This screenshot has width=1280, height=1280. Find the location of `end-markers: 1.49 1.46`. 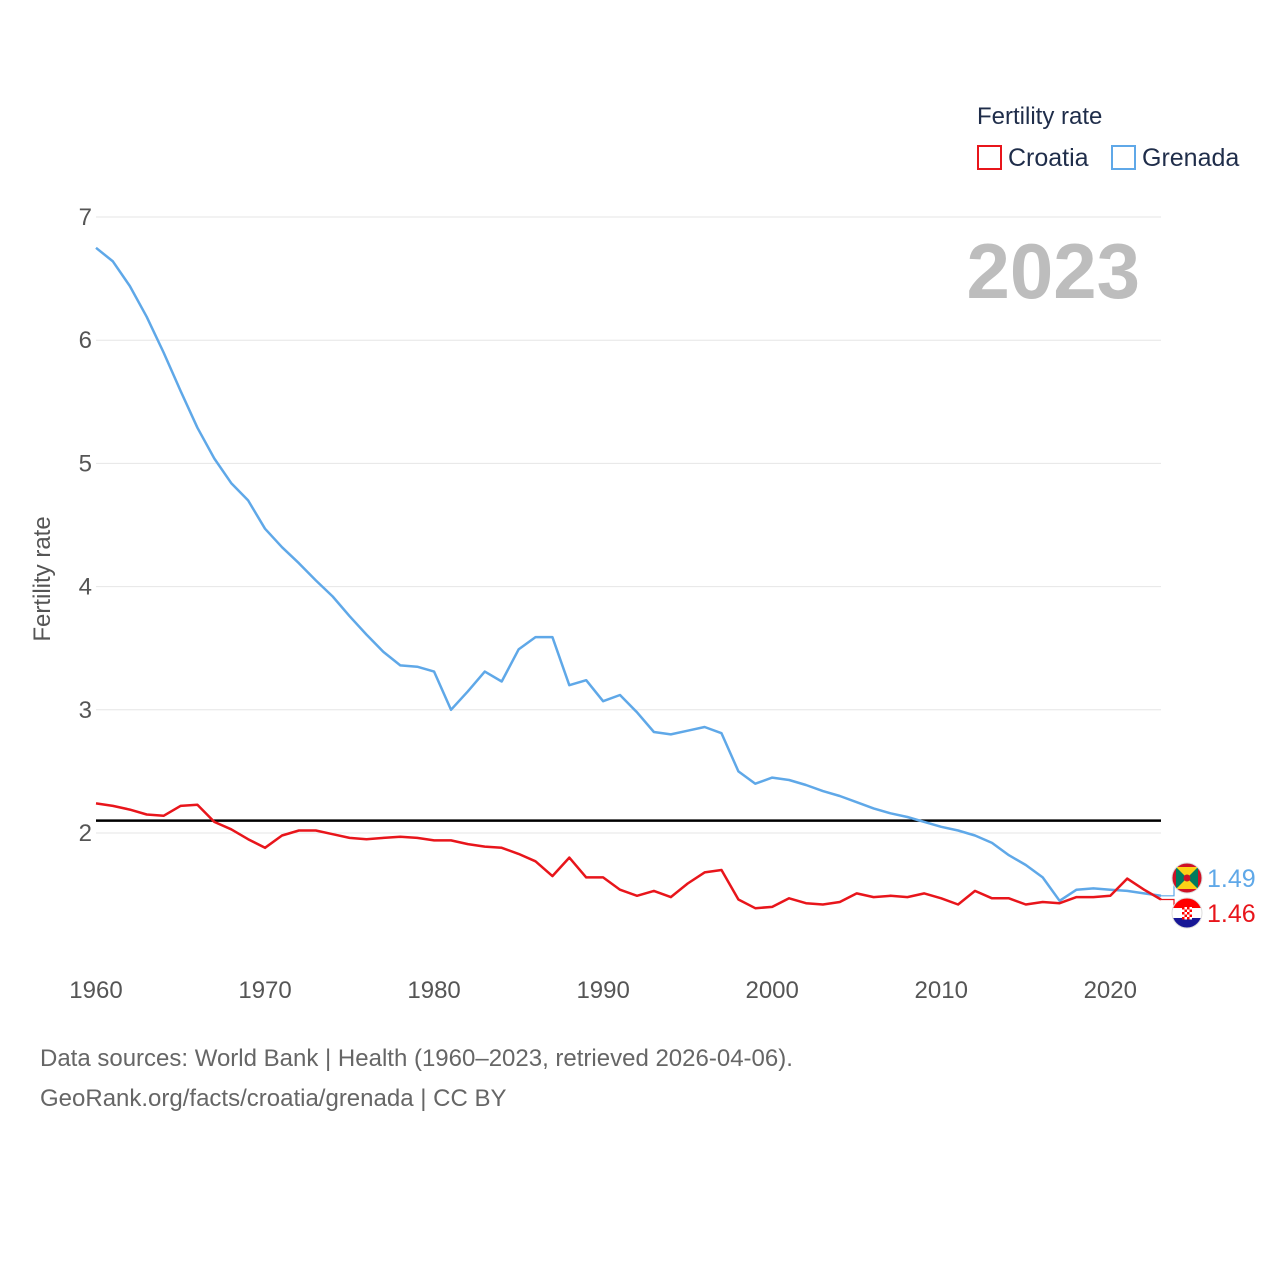

end-markers: 1.49 1.46 is located at coordinates (1208, 895).